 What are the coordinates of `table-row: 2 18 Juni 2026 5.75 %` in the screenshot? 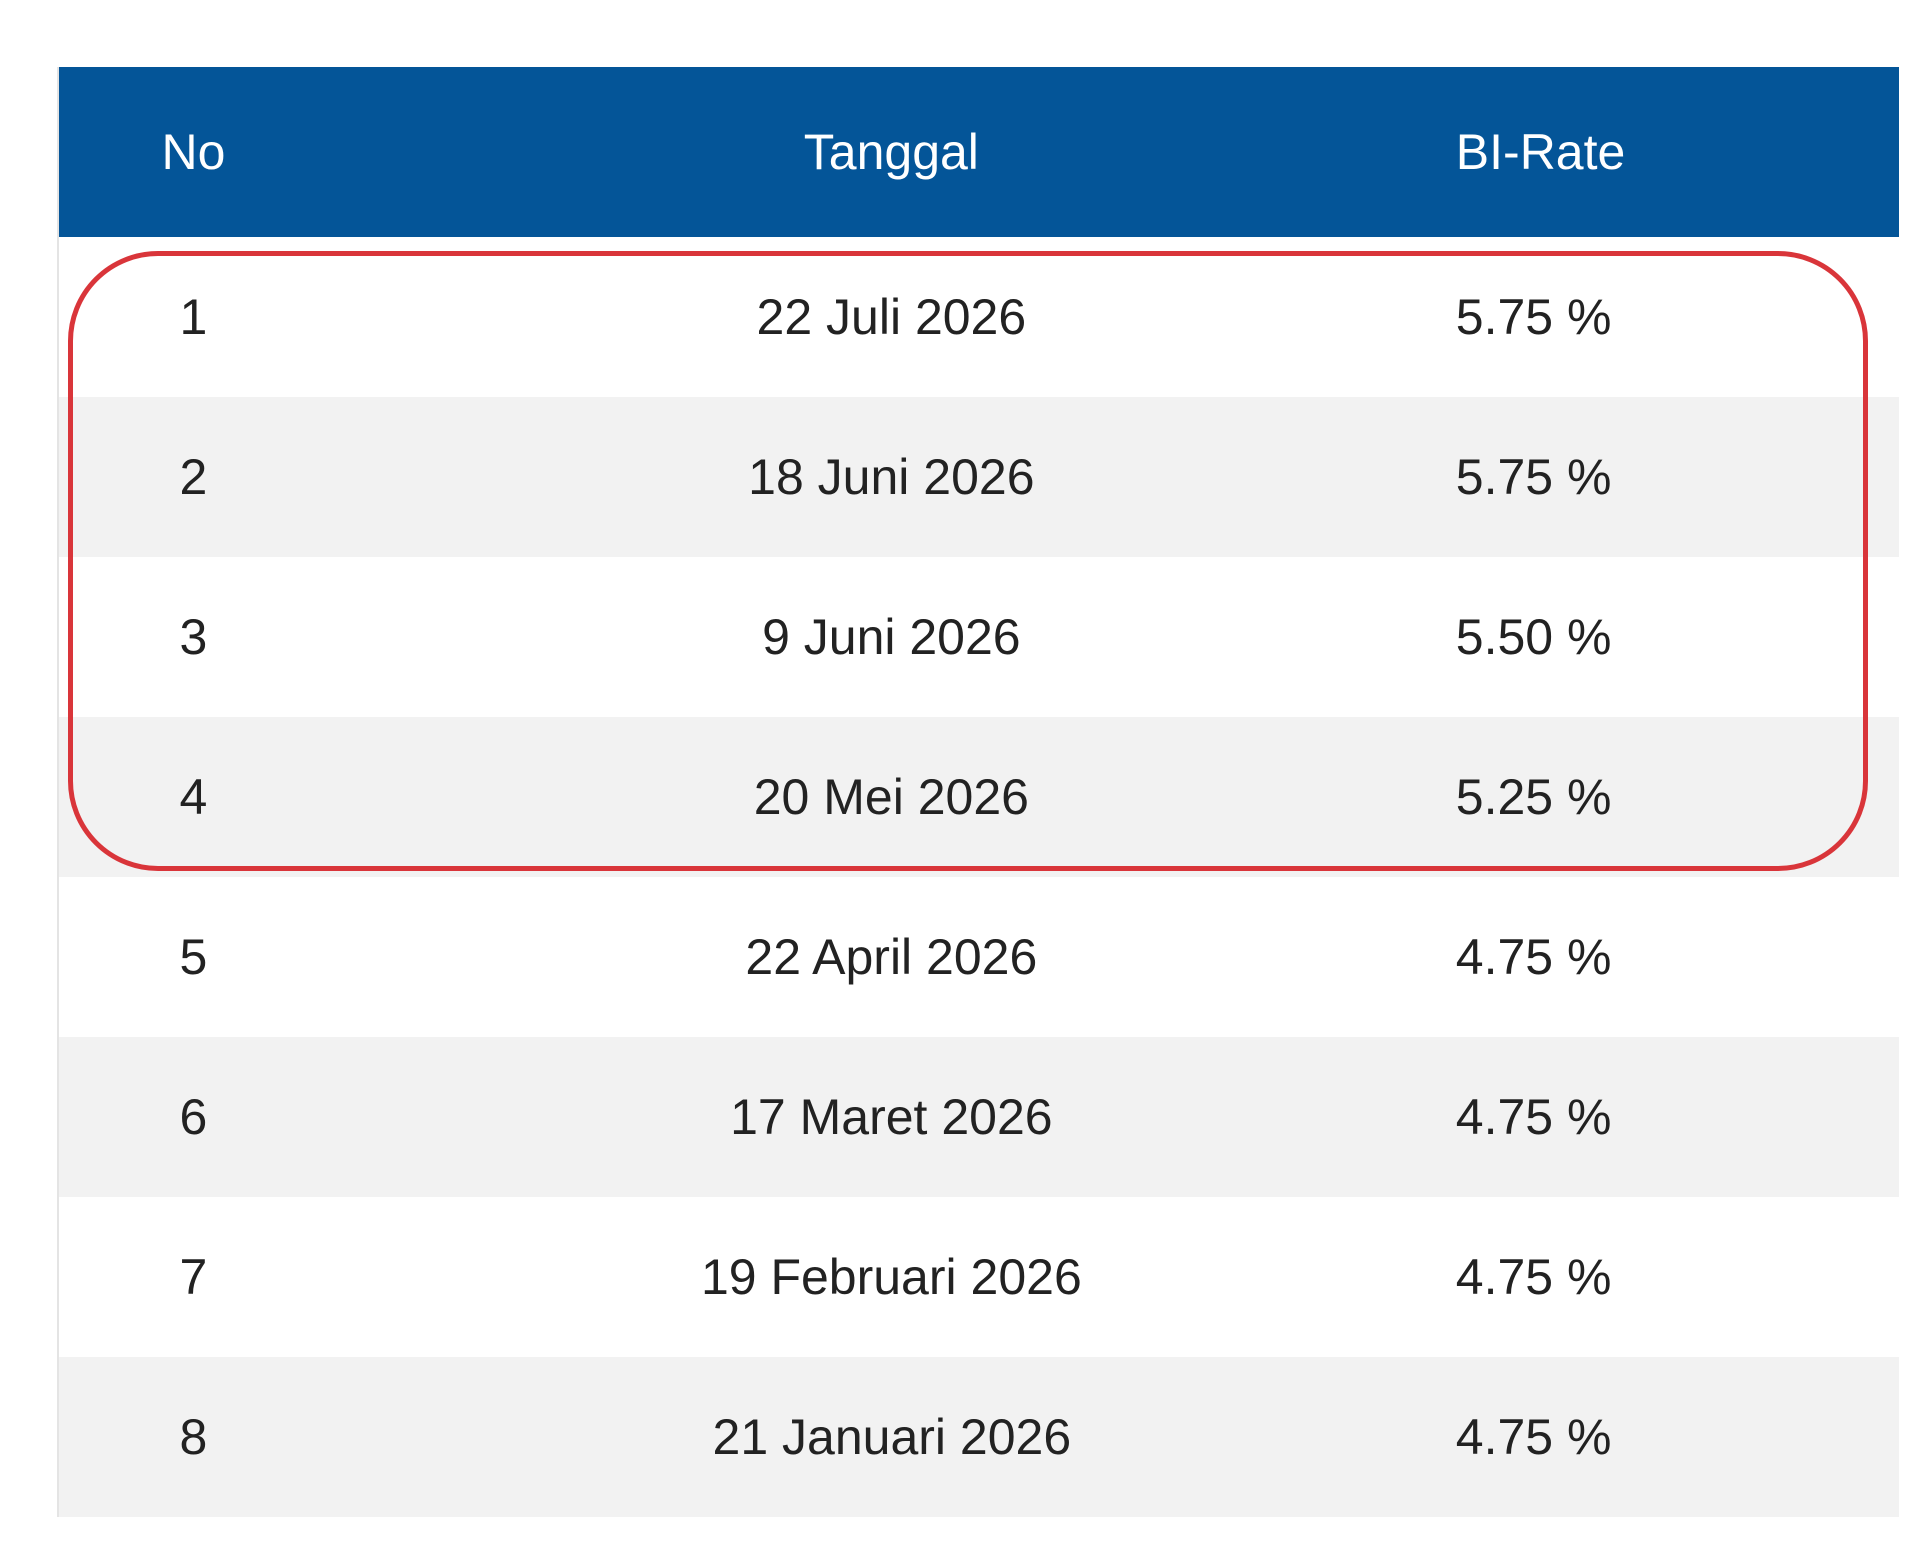 It's located at (978, 477).